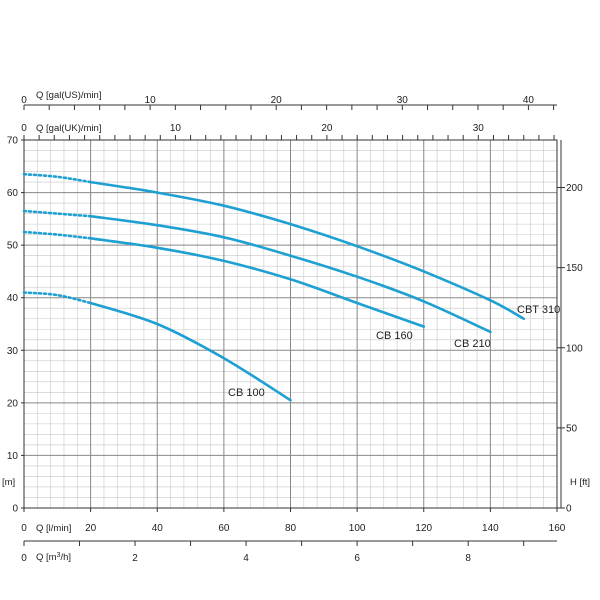 The width and height of the screenshot is (600, 600). I want to click on series-label-cb-100: CB 100, so click(246, 393).